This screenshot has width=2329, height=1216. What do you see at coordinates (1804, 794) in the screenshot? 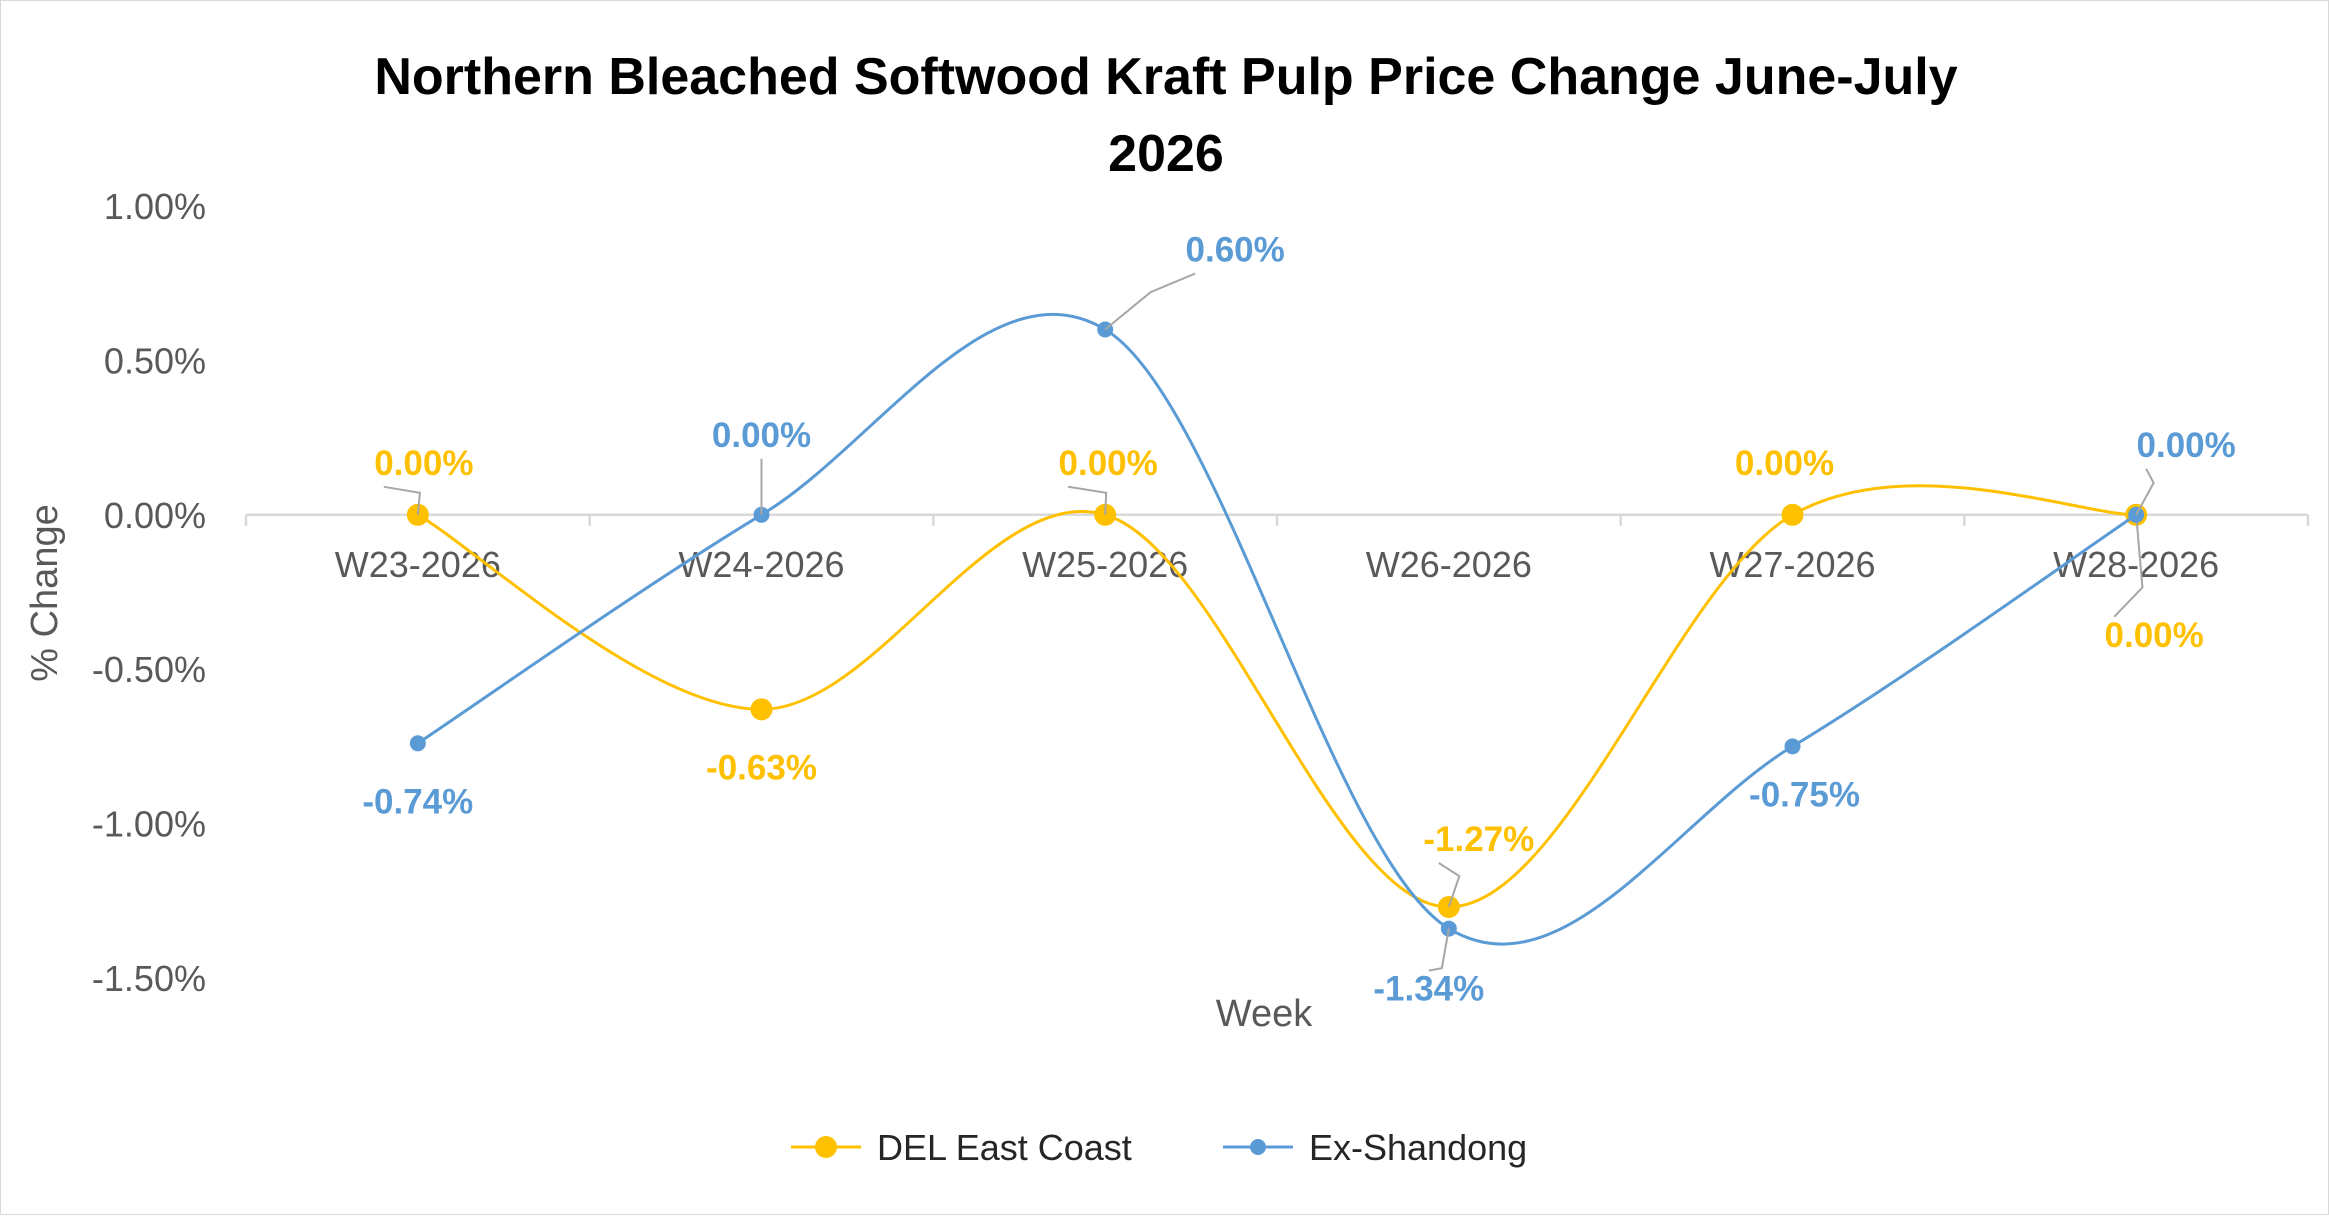
I see `data-label: -0.75%` at bounding box center [1804, 794].